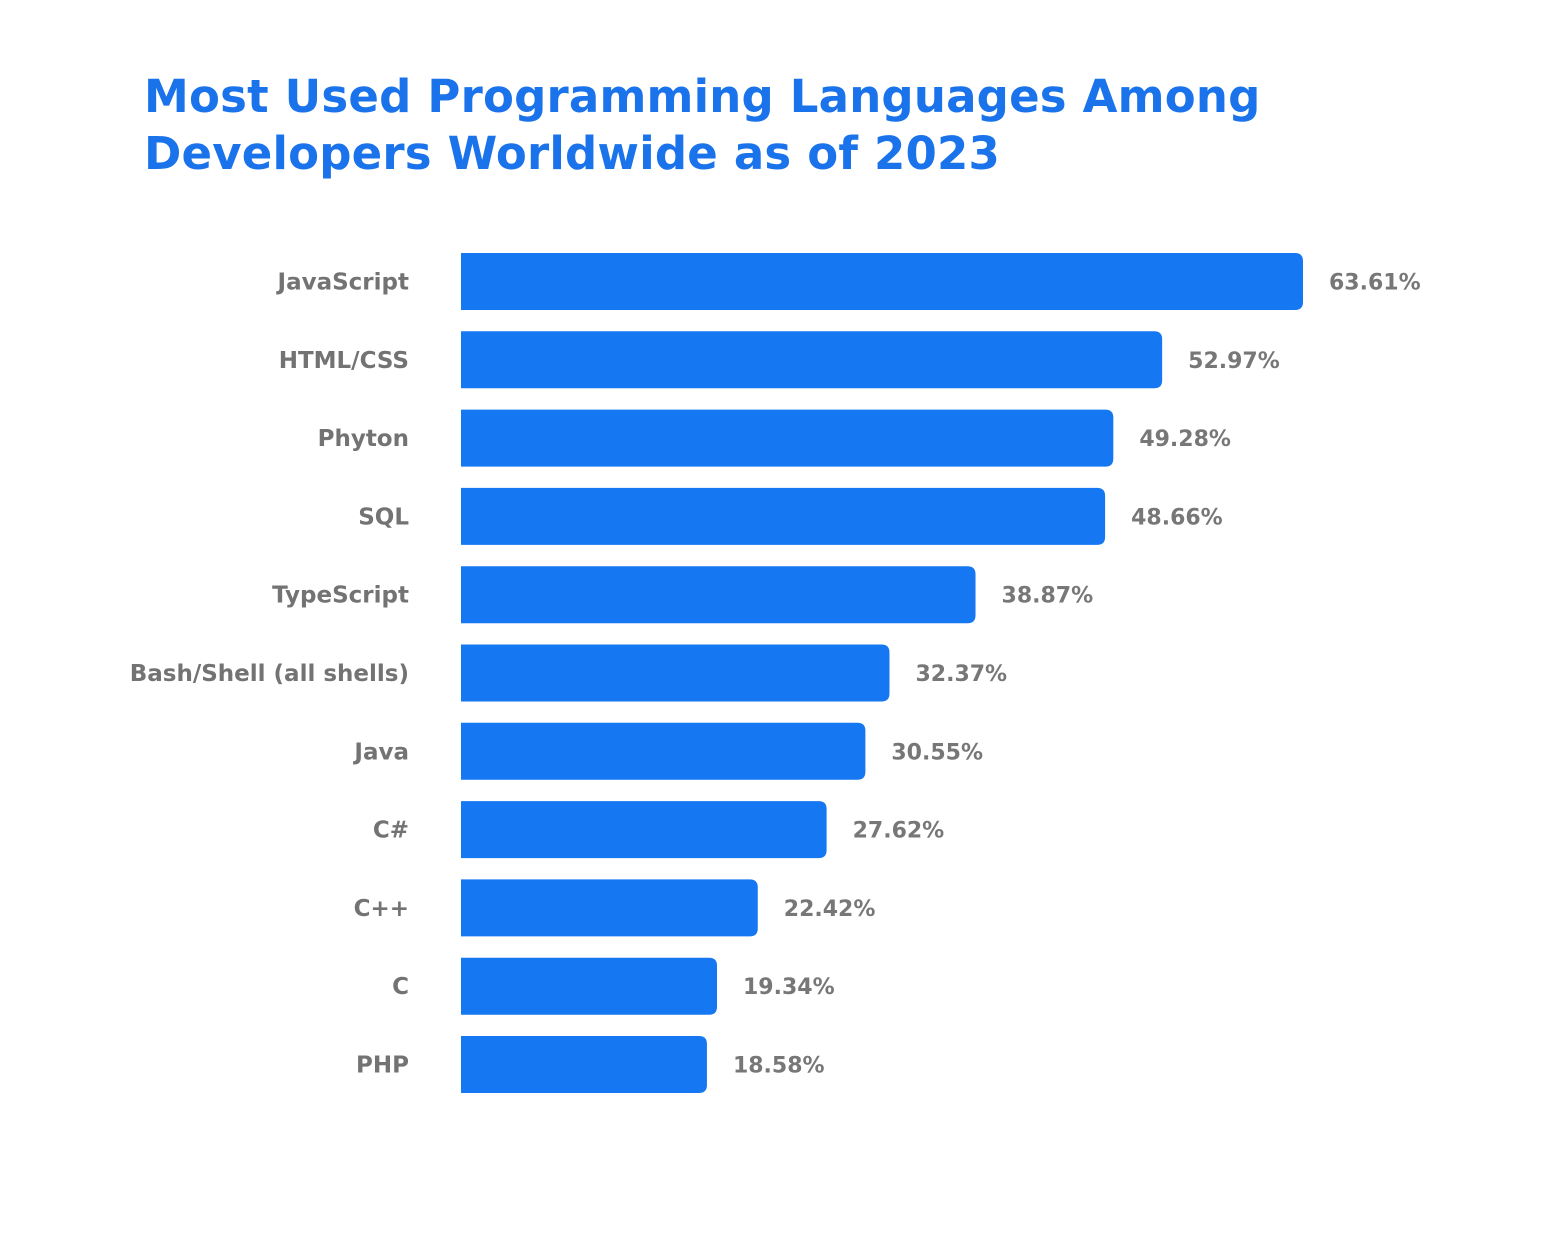 The height and width of the screenshot is (1245, 1550). What do you see at coordinates (830, 909) in the screenshot?
I see `value-label: 22.42%` at bounding box center [830, 909].